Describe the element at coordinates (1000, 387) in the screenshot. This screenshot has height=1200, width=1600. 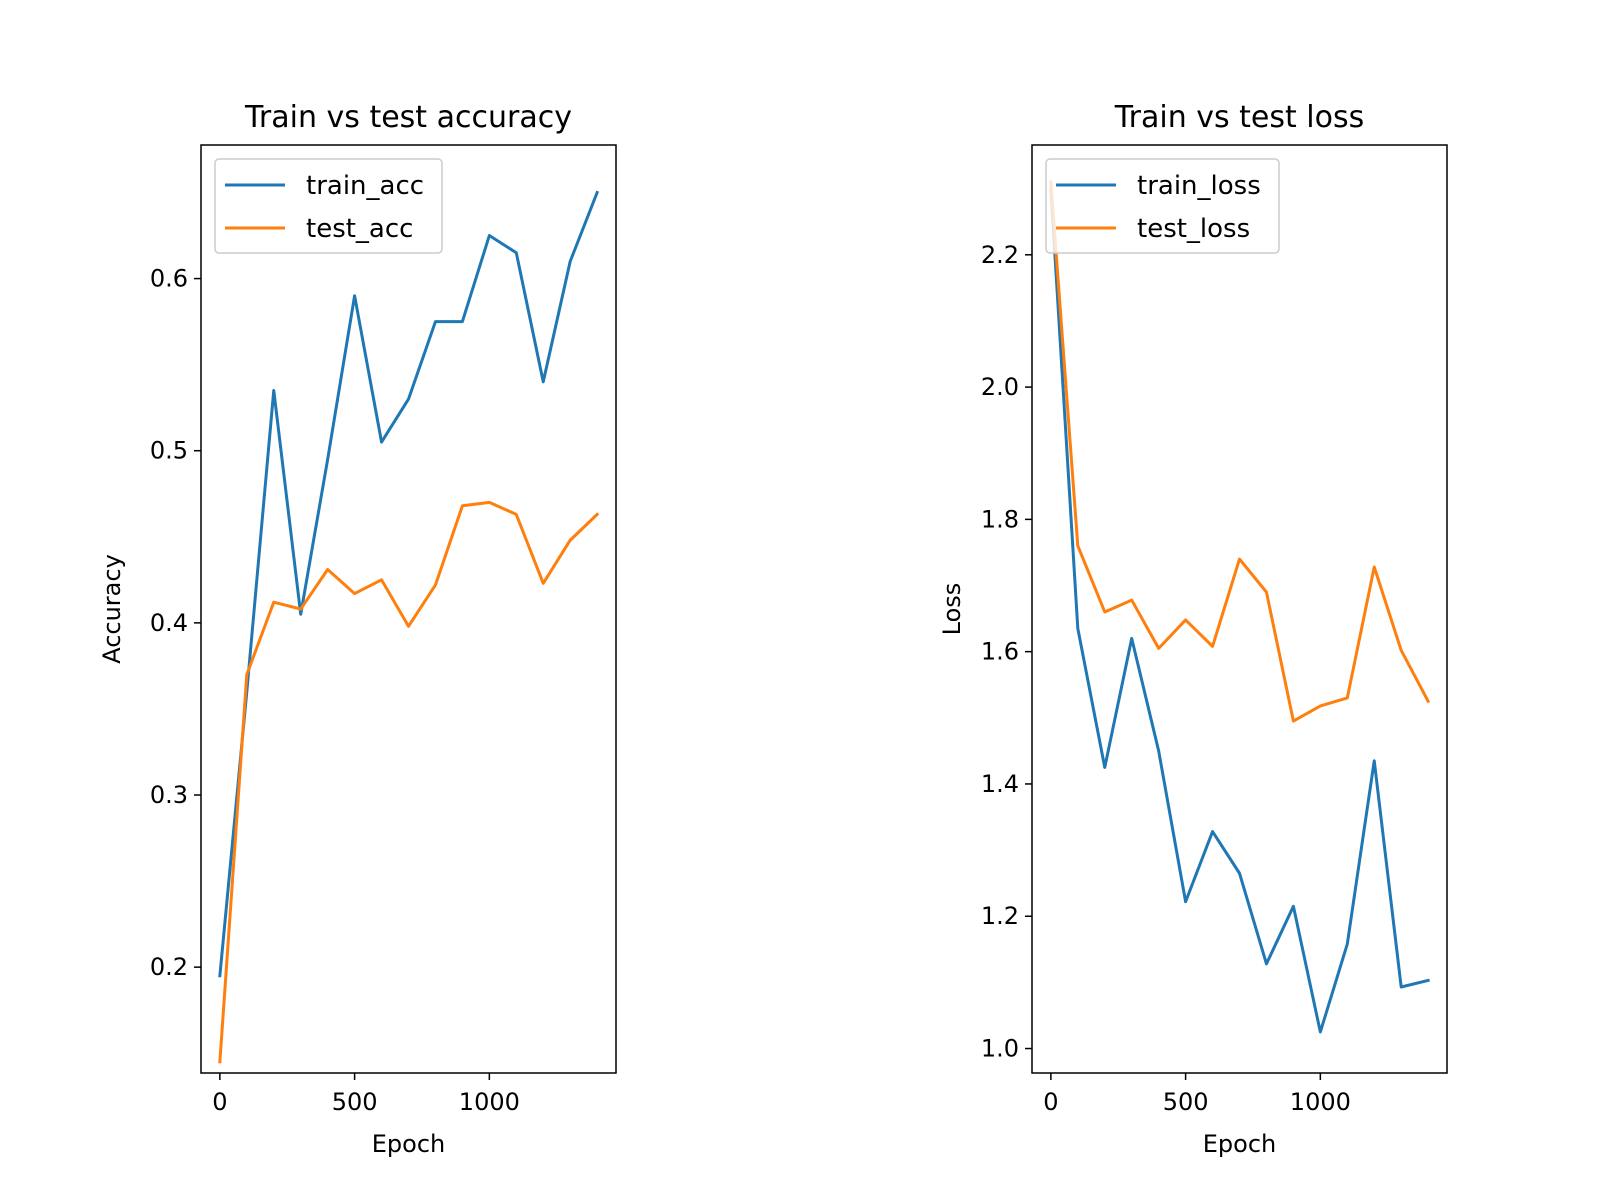
I see `y-tick-label: 2.0` at that location.